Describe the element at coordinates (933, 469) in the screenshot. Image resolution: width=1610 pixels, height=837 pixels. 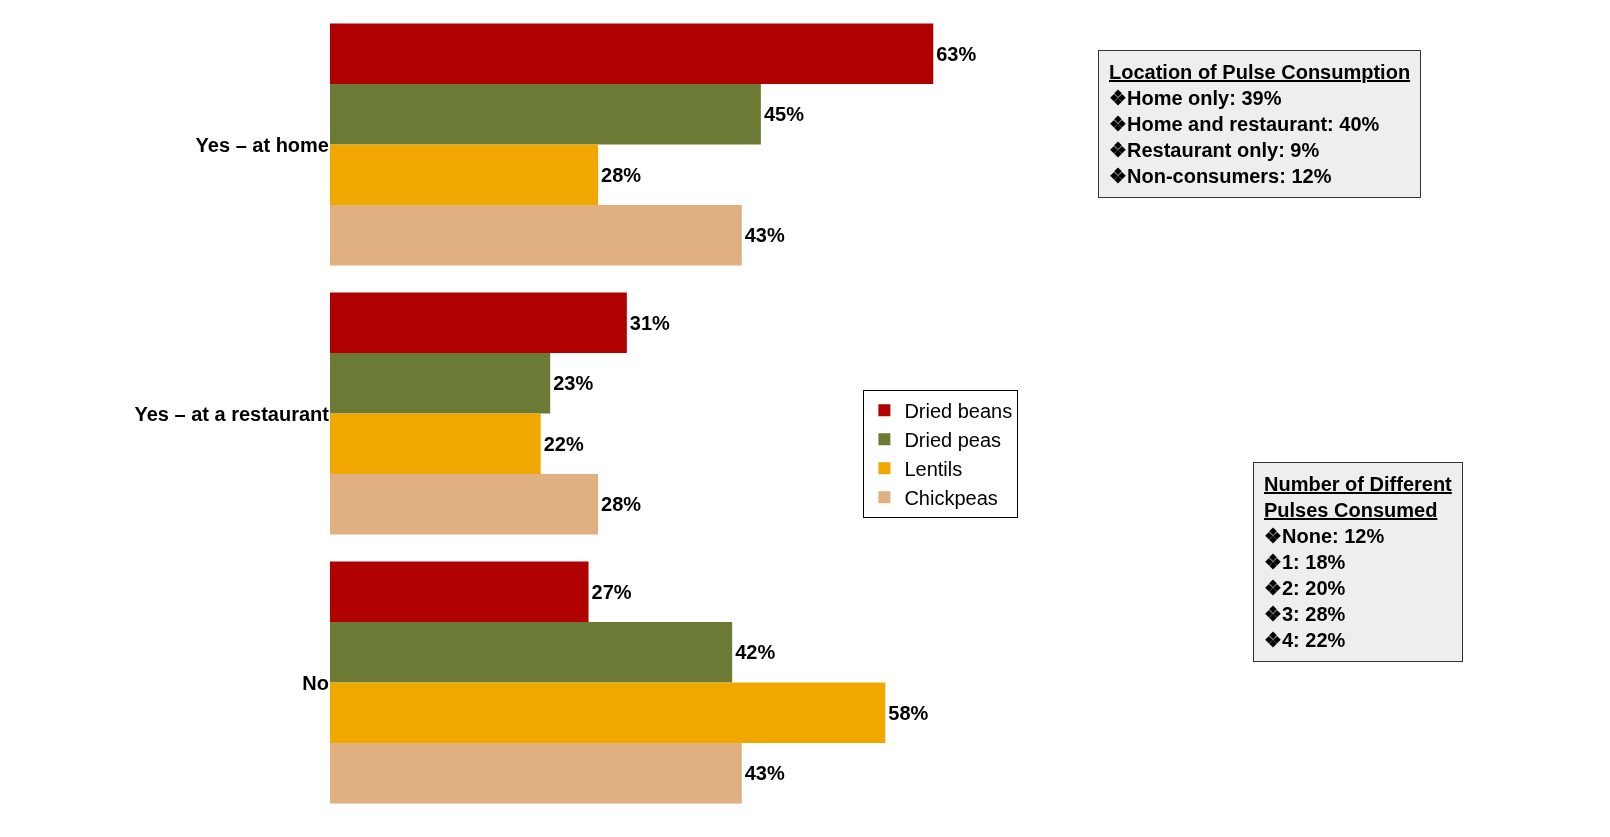
I see `legend-label: Lentils` at that location.